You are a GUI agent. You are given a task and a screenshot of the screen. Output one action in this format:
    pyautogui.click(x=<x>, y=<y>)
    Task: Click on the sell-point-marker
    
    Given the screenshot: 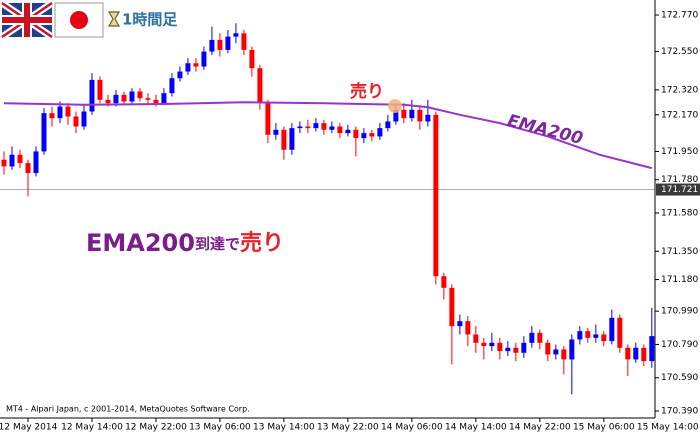 What is the action you would take?
    pyautogui.click(x=395, y=106)
    